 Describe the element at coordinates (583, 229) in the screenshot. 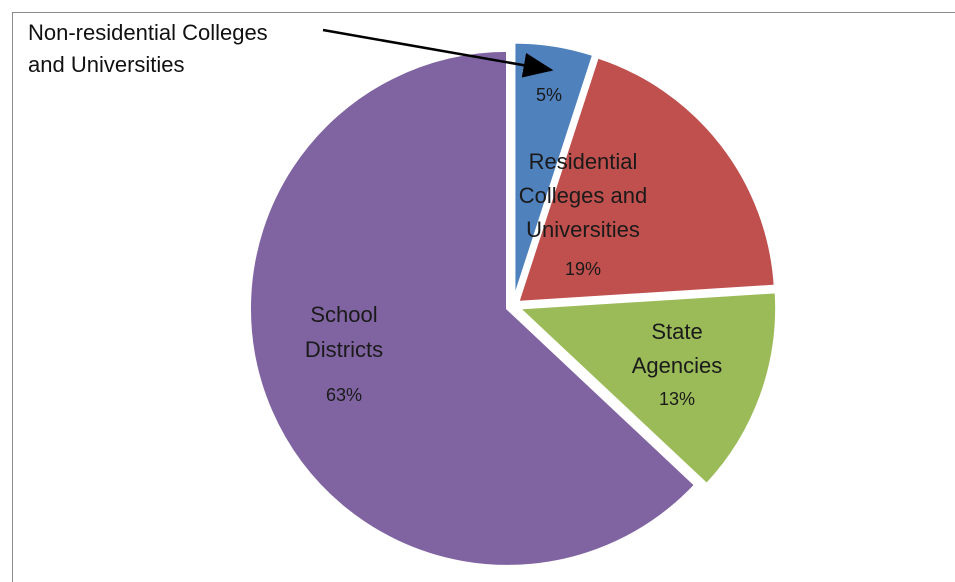

I see `slice-label-1-line-2: Universities` at that location.